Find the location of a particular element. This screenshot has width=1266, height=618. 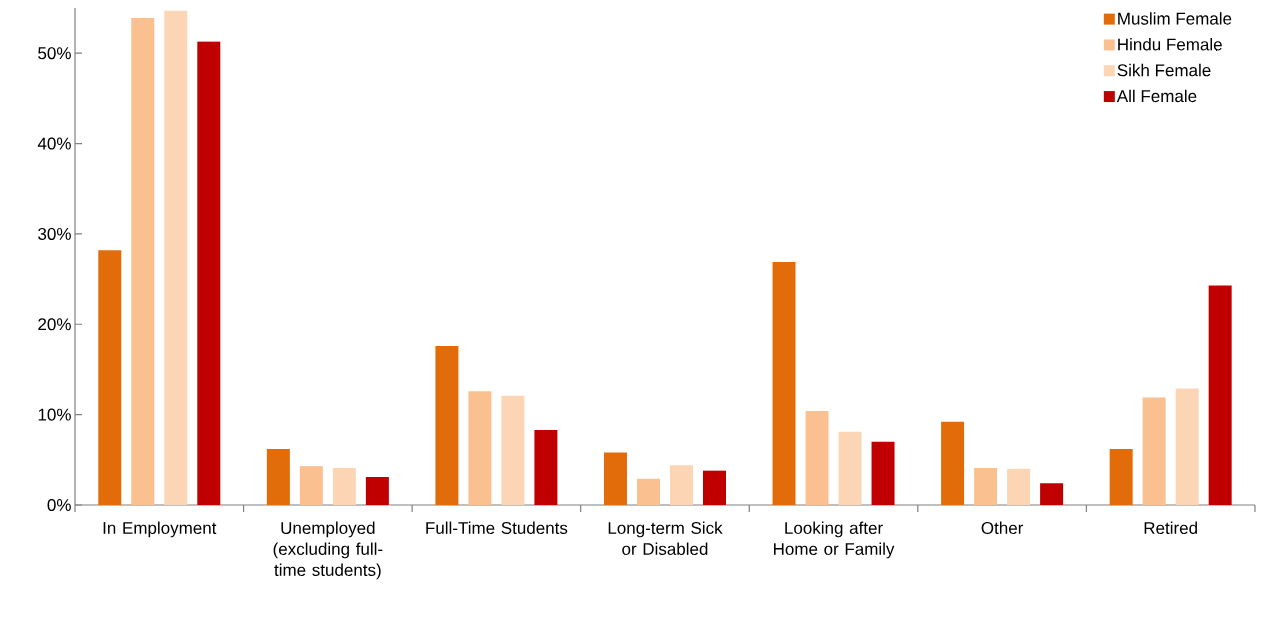

y-tick-label: 50% is located at coordinates (54, 53).